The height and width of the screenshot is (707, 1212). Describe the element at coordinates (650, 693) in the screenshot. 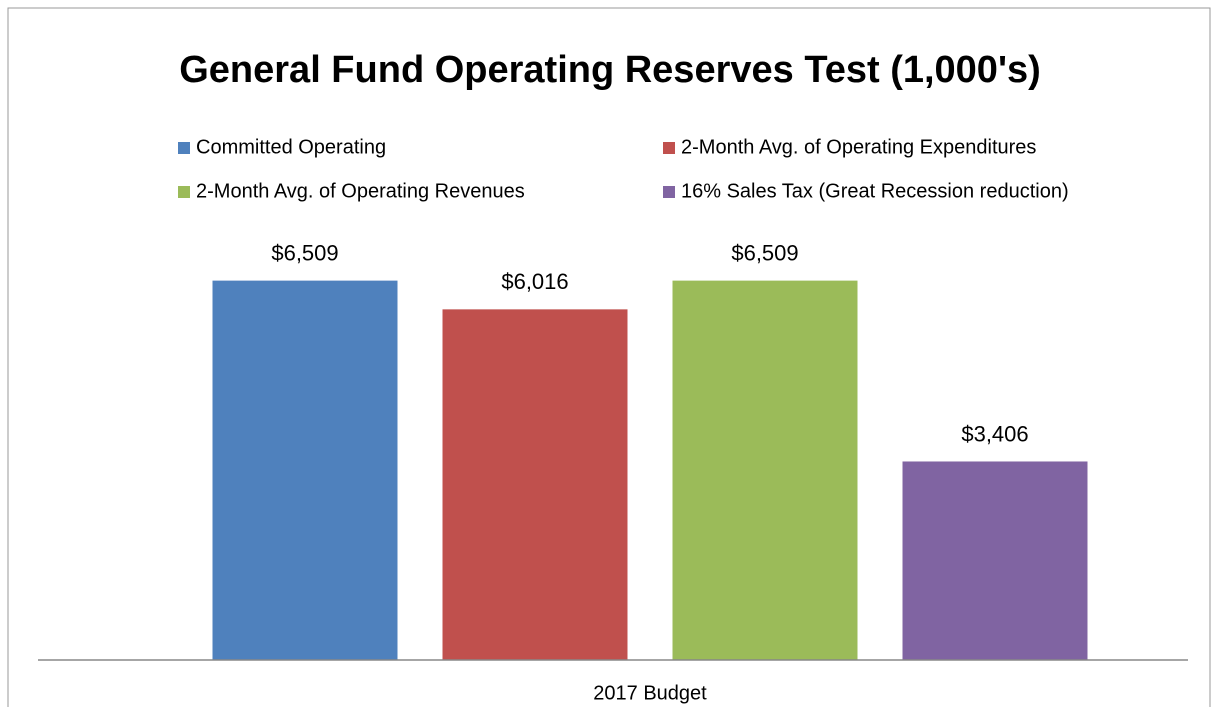

I see `x-tick-label: 2017 Budget` at that location.